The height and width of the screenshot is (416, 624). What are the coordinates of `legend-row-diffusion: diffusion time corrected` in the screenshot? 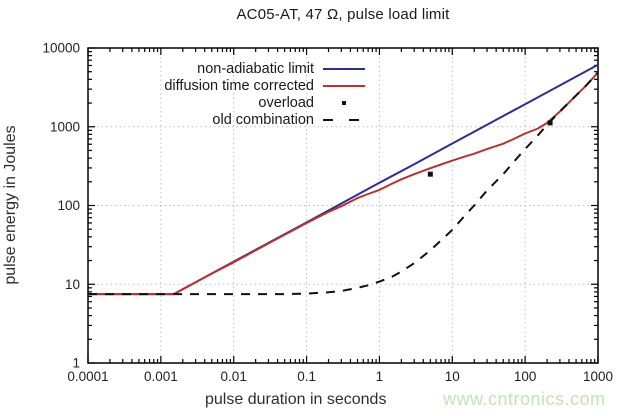 It's located at (241, 85).